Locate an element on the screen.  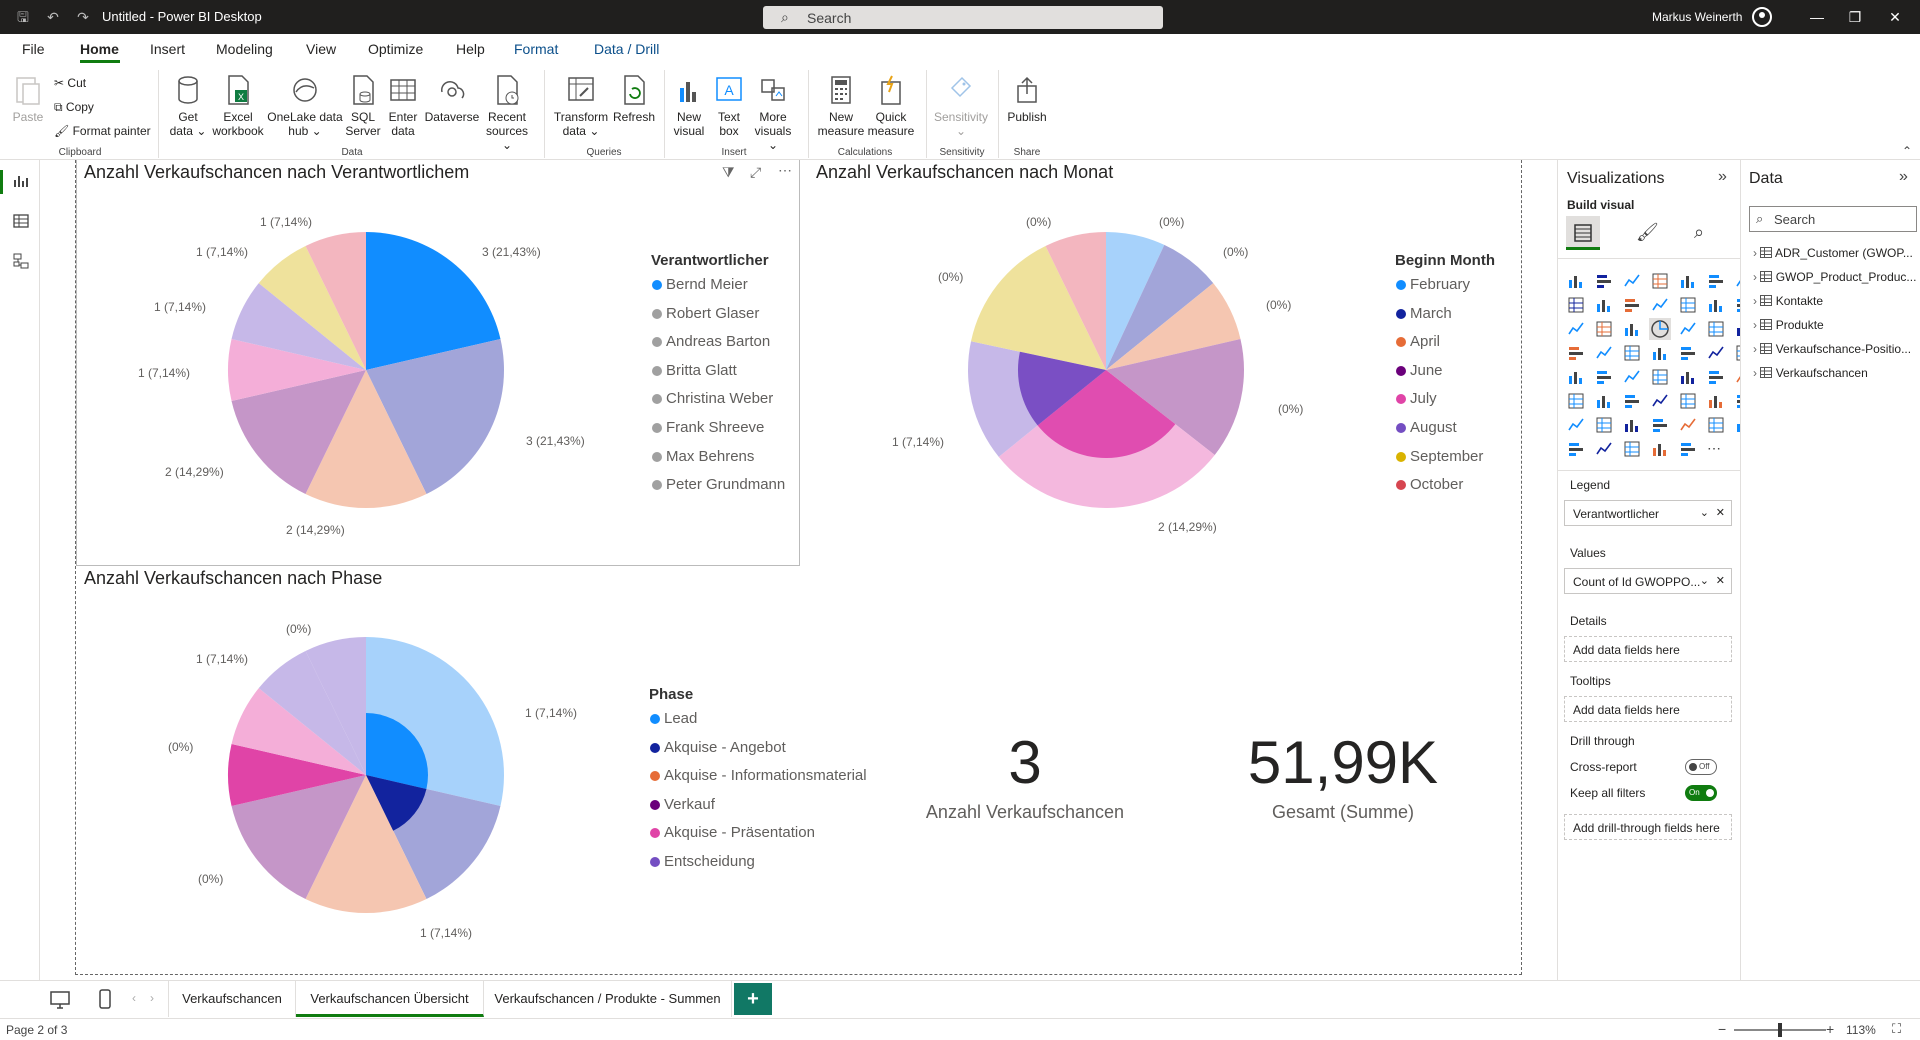
model-view-icon is located at coordinates (21, 261).